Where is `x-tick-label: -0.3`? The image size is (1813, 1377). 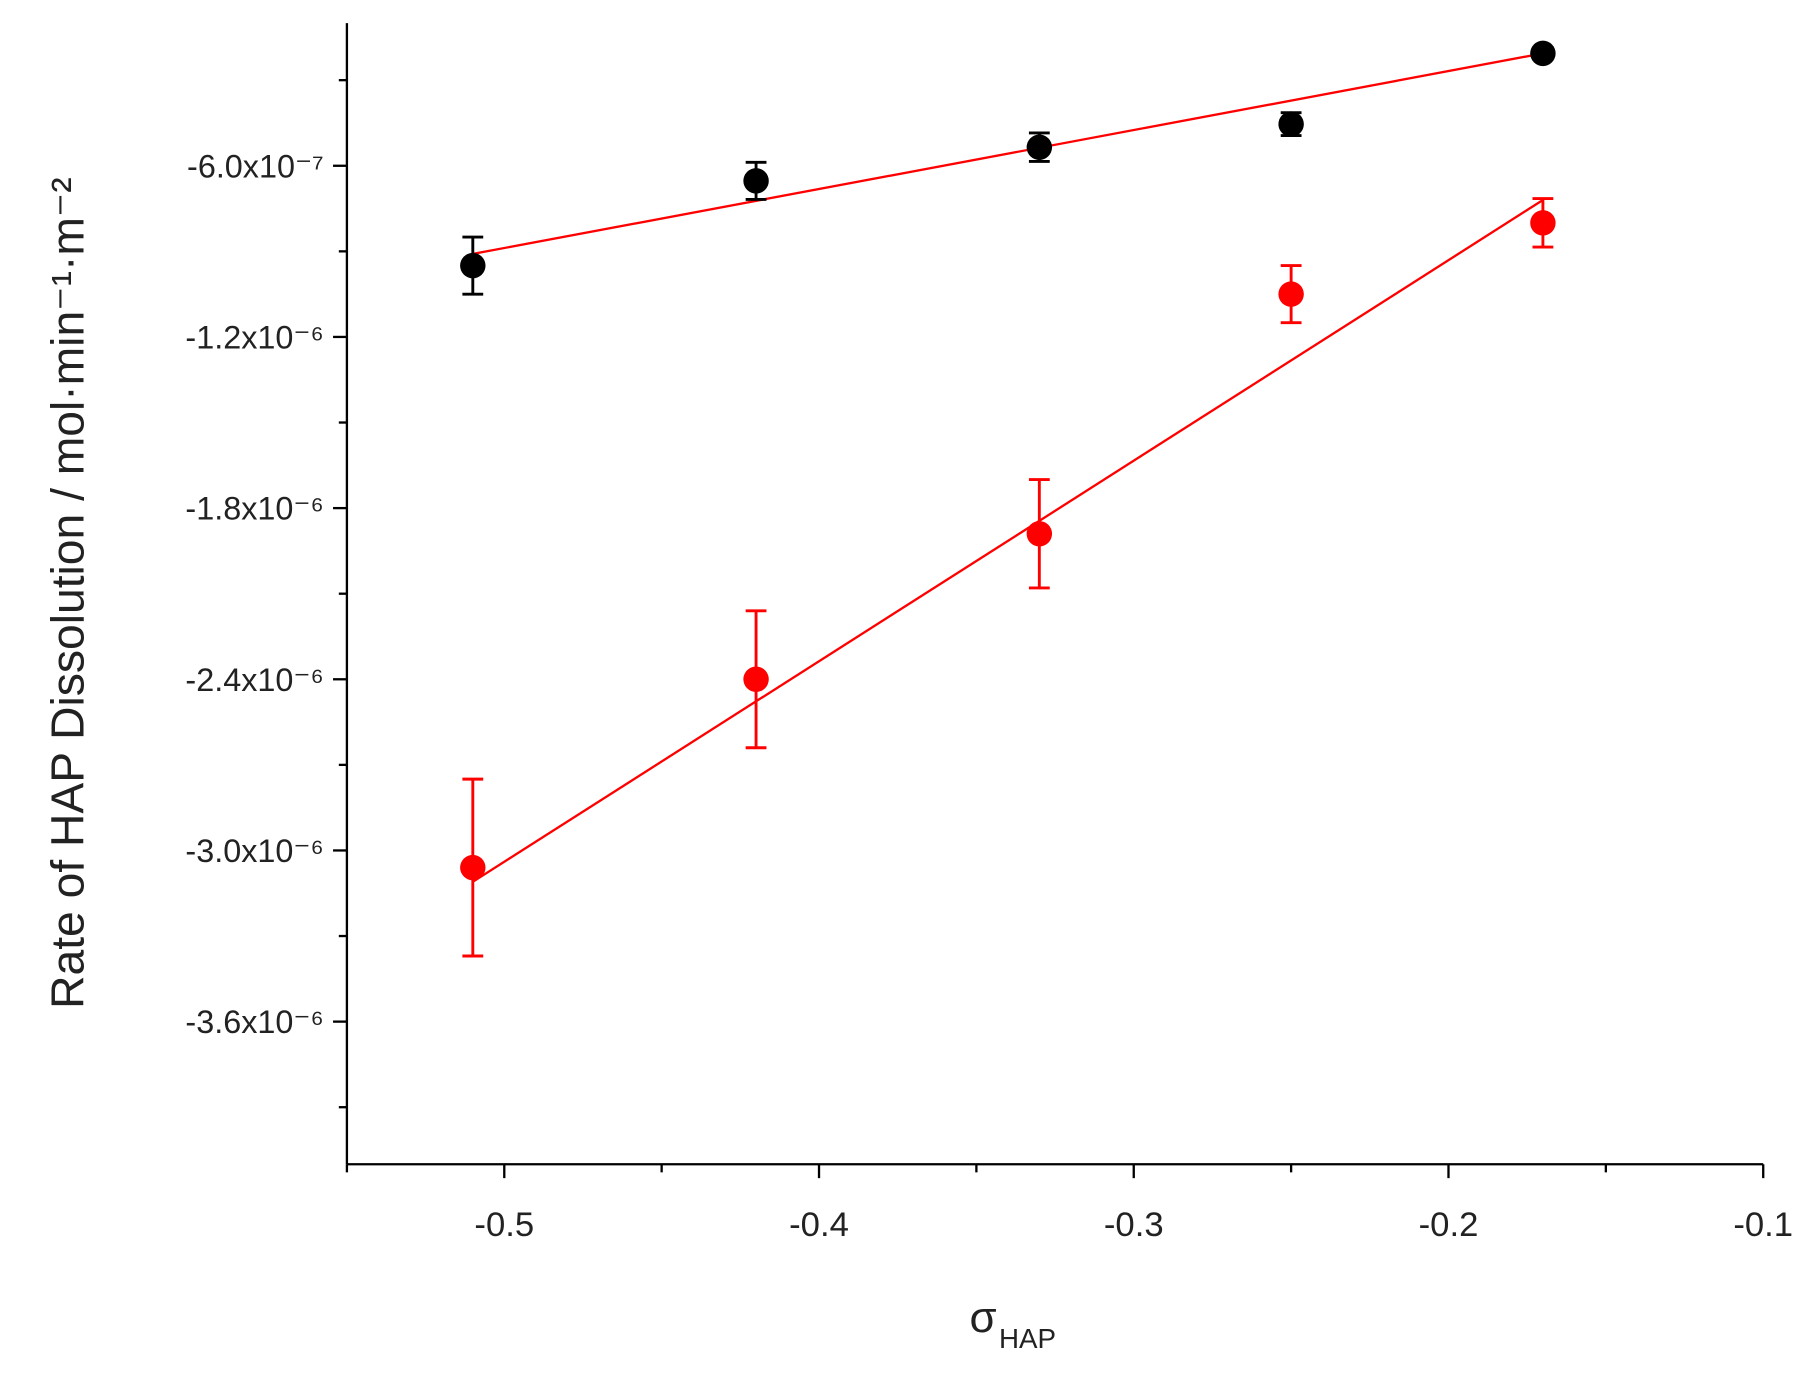 x-tick-label: -0.3 is located at coordinates (1134, 1225).